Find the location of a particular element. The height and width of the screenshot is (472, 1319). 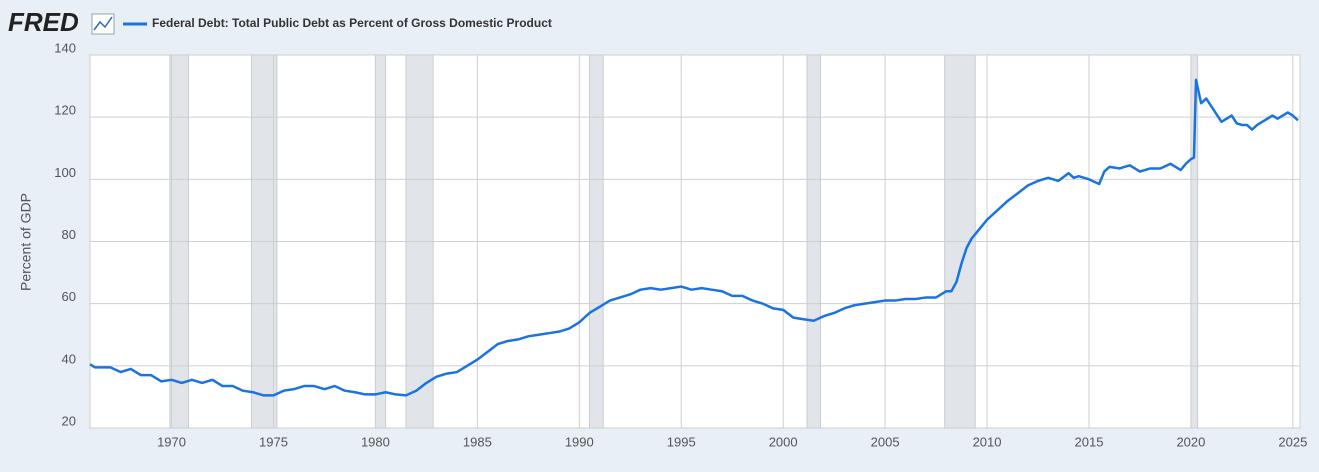

x-tick-label: 1980 is located at coordinates (375, 441).